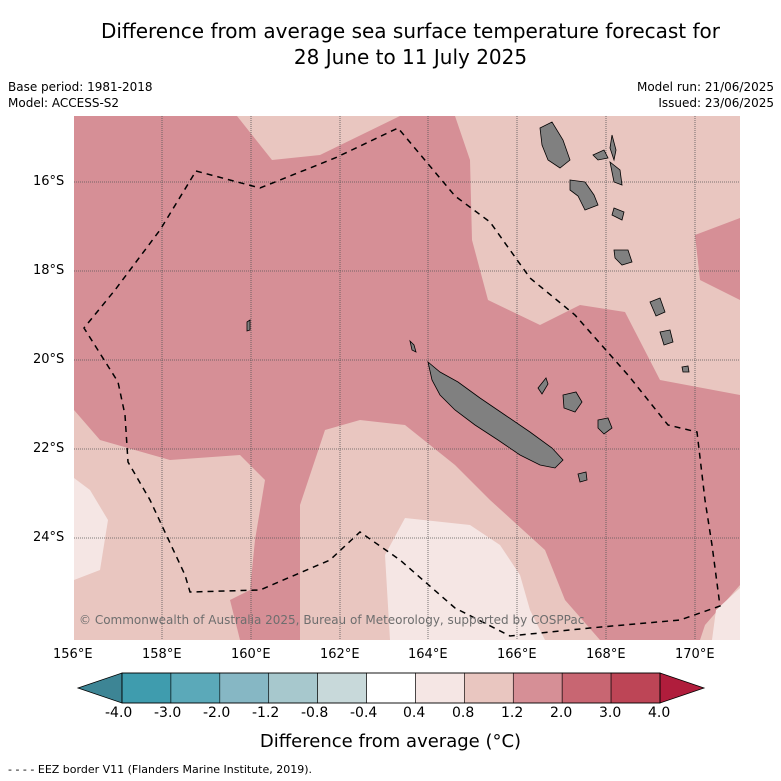 The width and height of the screenshot is (781, 781). What do you see at coordinates (80, 95) in the screenshot?
I see `model-info: Base period: 1981-2018 Model: ACCESS-S2` at bounding box center [80, 95].